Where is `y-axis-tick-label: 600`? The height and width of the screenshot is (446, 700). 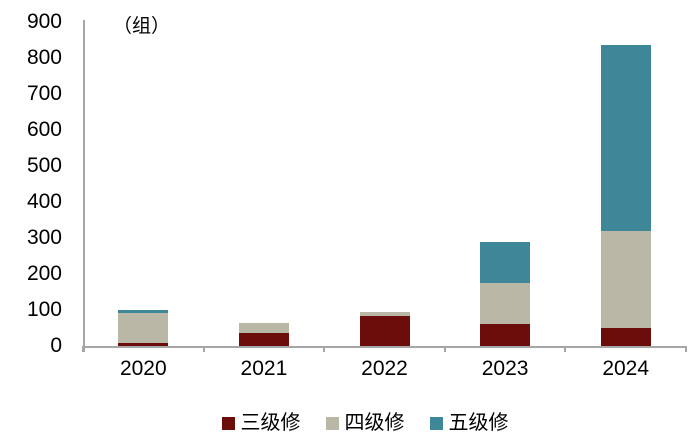
y-axis-tick-label: 600 is located at coordinates (44, 129).